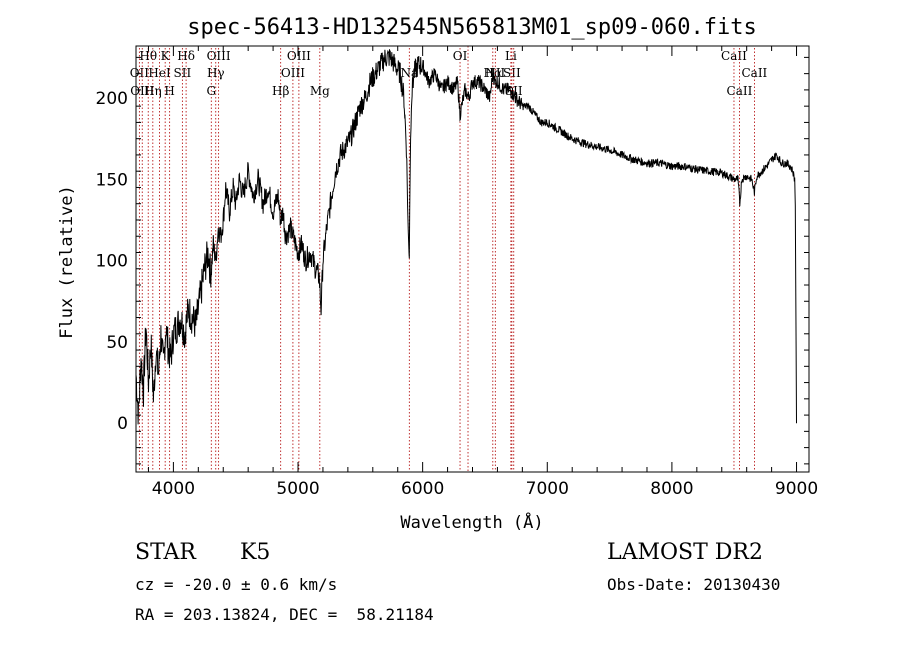 This screenshot has height=649, width=900. What do you see at coordinates (255, 552) in the screenshot?
I see `subclass: K5` at bounding box center [255, 552].